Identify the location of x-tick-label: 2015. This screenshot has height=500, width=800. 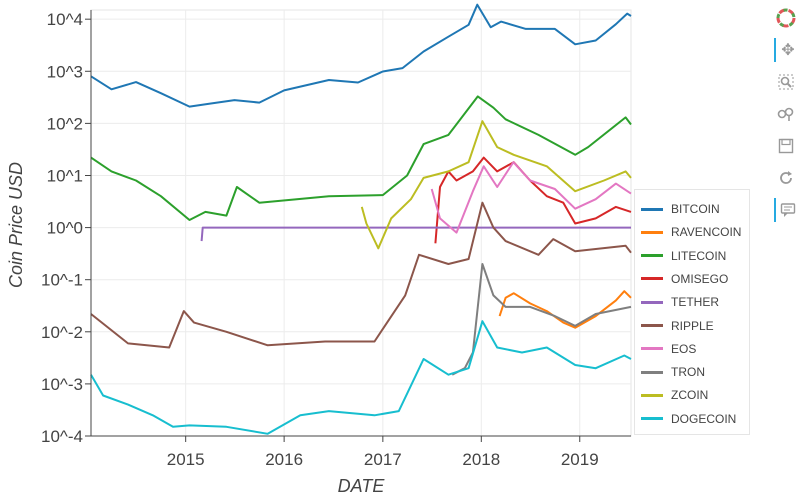
(186, 459).